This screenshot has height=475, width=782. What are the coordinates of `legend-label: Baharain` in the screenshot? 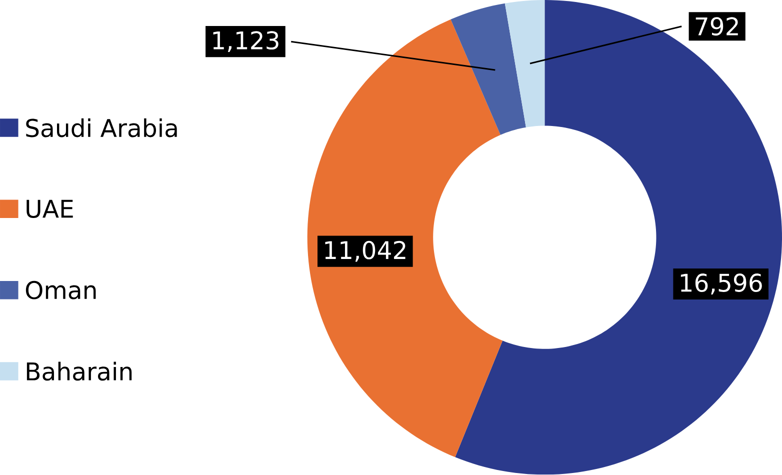 It's located at (79, 371).